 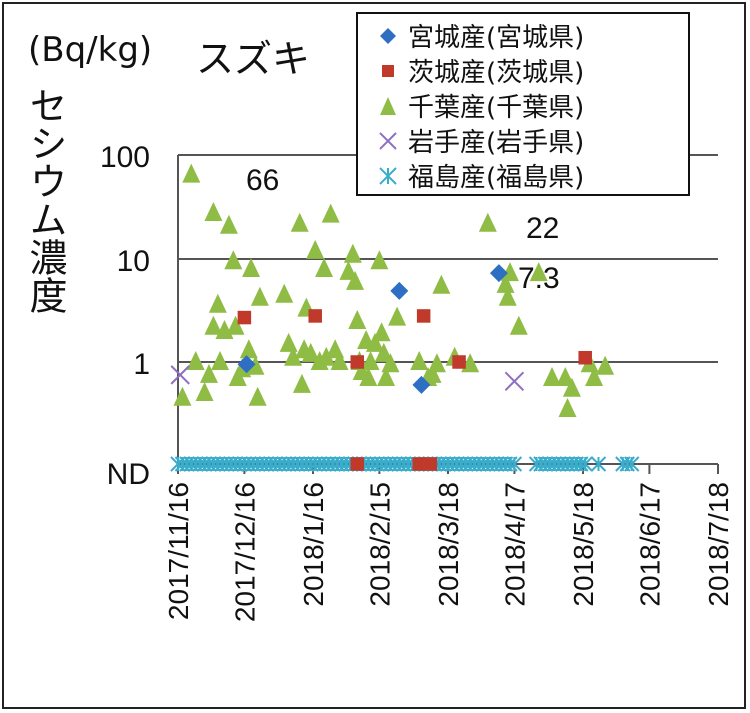 I want to click on annotation-label: 7.3, so click(x=539, y=278).